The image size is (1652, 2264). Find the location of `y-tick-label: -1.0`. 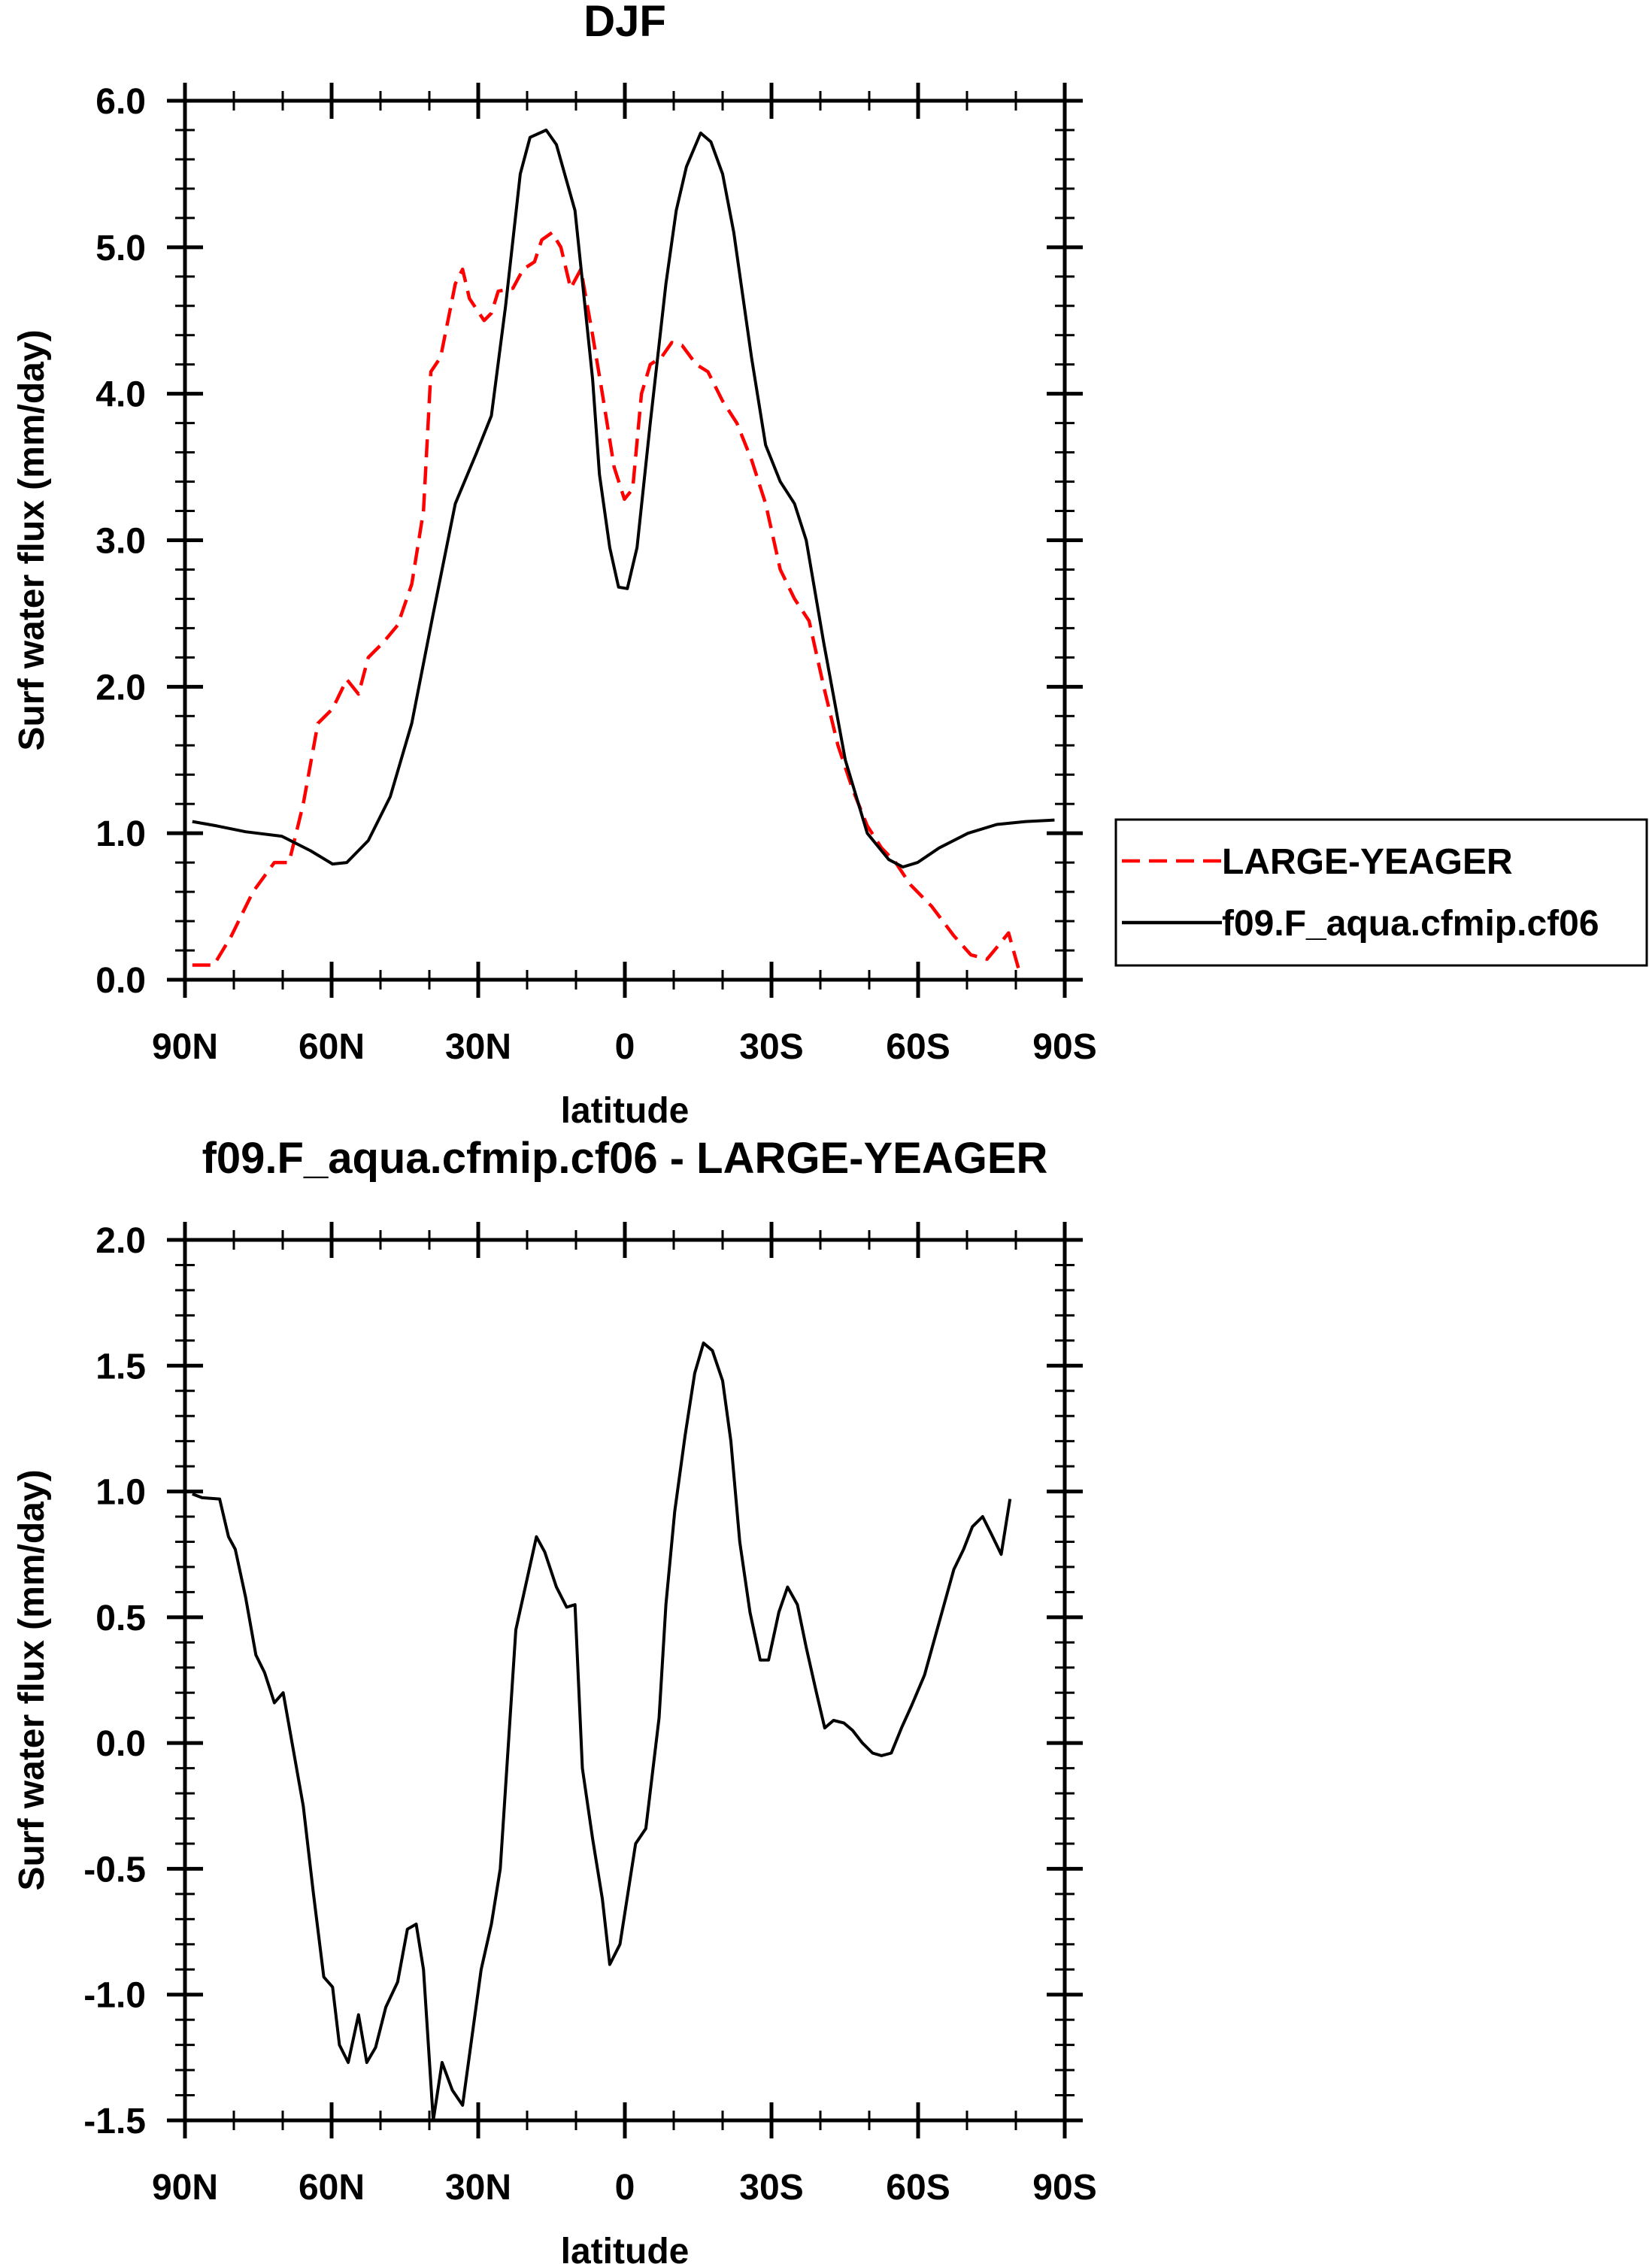

y-tick-label: -1.0 is located at coordinates (114, 1996).